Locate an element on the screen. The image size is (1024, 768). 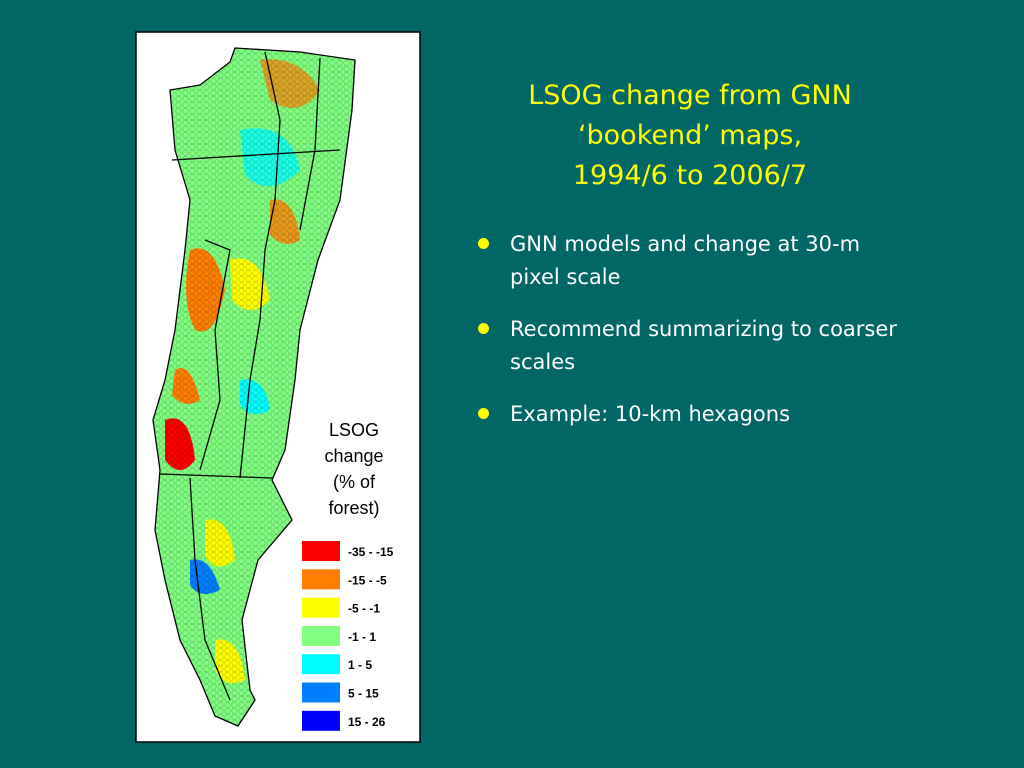
legend-label: 15 - 26 is located at coordinates (367, 722).